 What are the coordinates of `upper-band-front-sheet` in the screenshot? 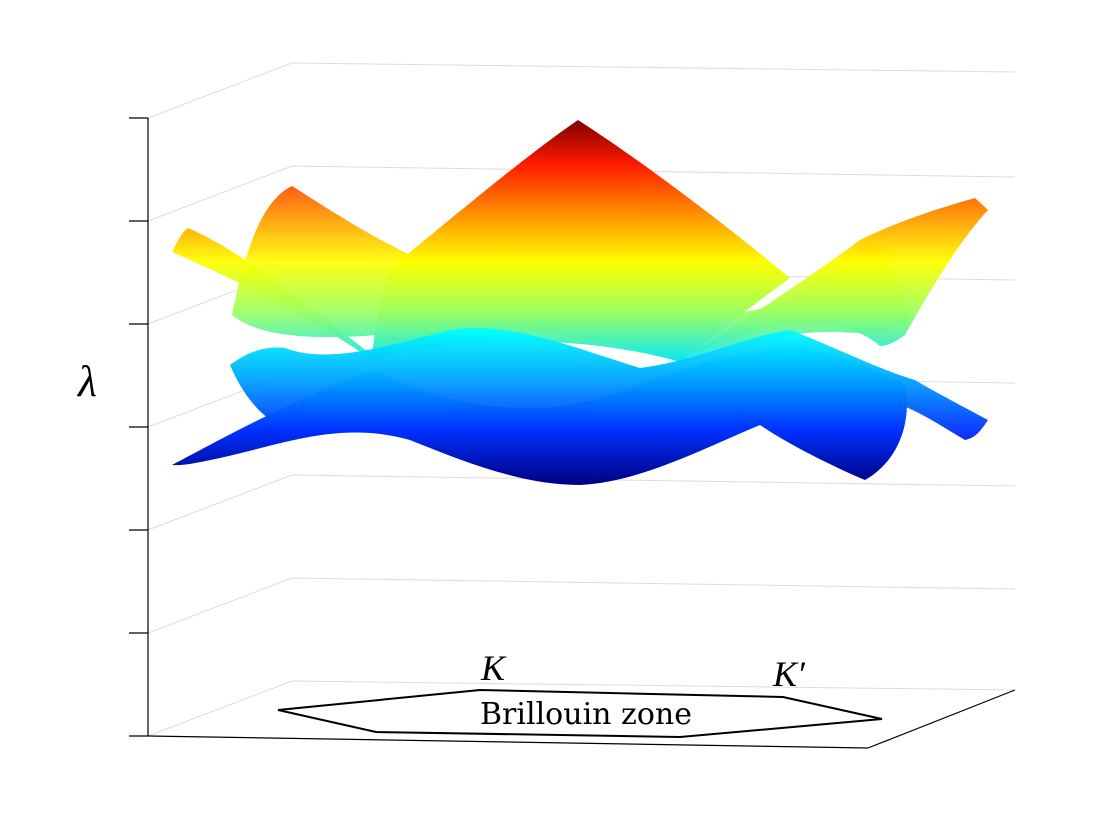 It's located at (580, 280).